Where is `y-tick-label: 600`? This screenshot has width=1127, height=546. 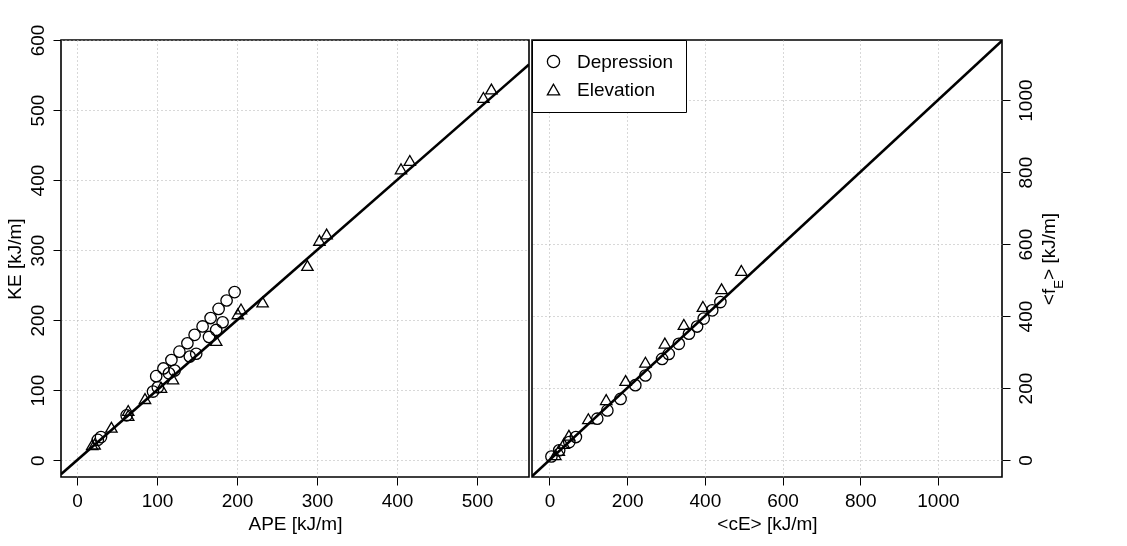 y-tick-label: 600 is located at coordinates (37, 40).